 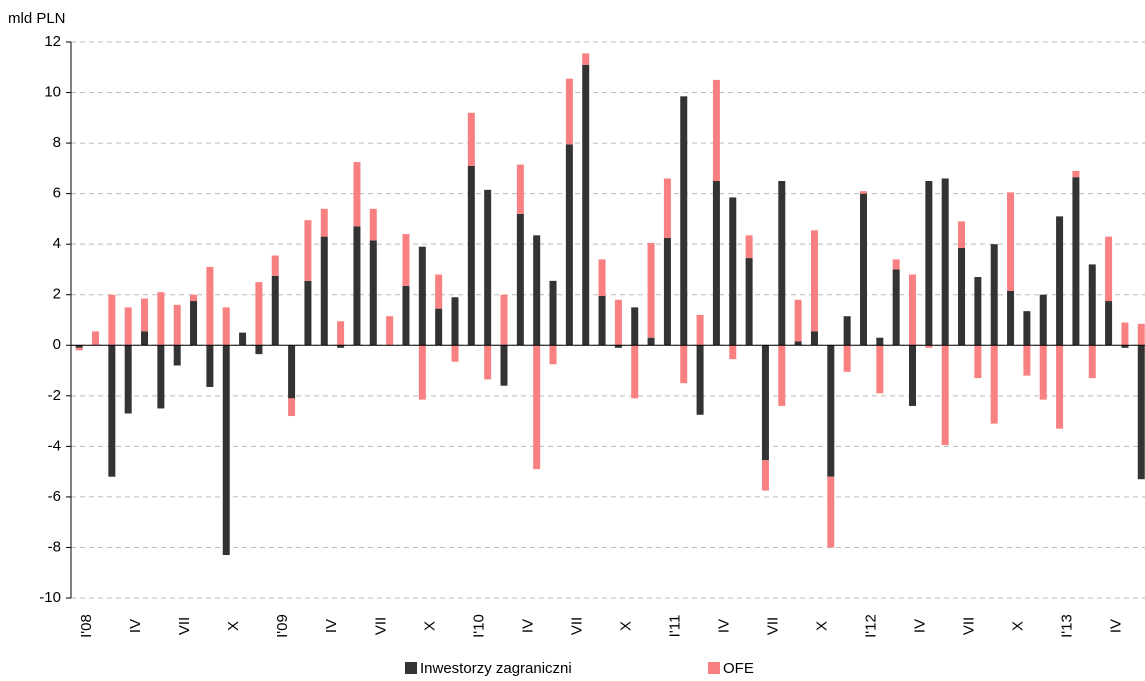 What do you see at coordinates (54, 546) in the screenshot?
I see `y-tick-label: -8` at bounding box center [54, 546].